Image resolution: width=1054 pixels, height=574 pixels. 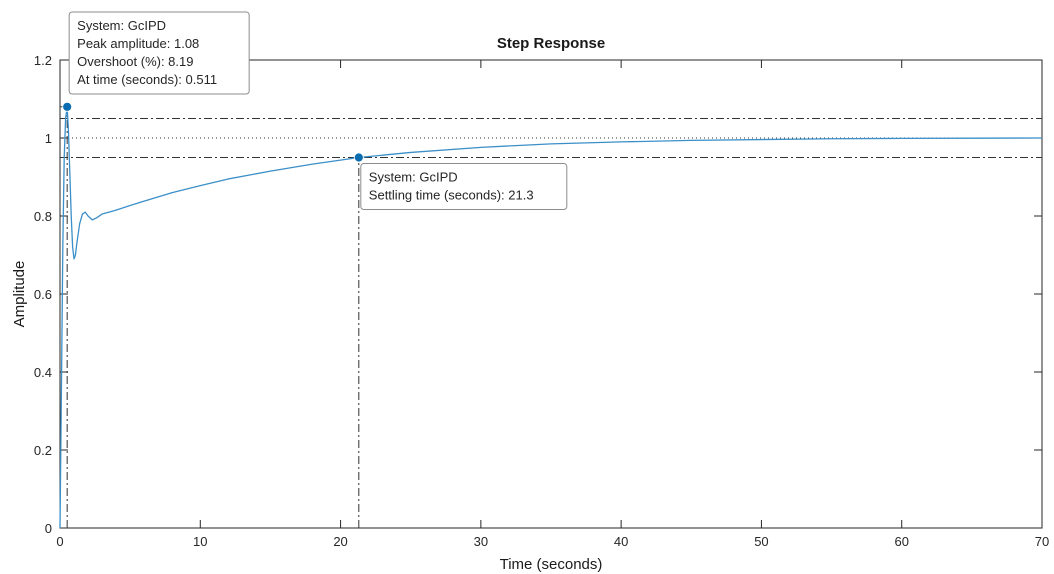 I want to click on x-tick-label: 40, so click(x=621, y=541).